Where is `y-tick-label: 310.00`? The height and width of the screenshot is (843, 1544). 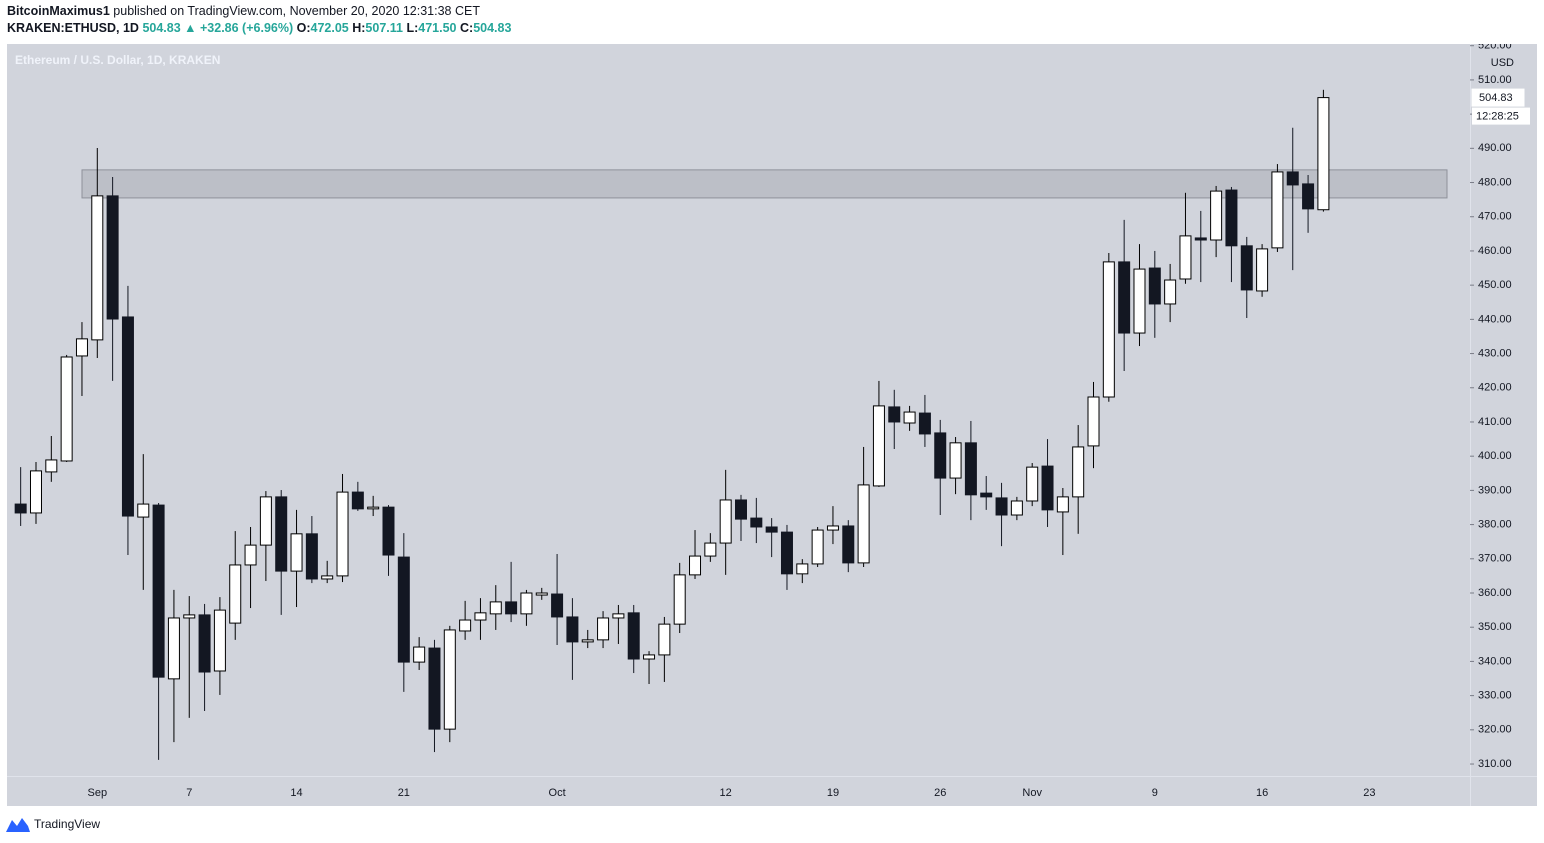
y-tick-label: 310.00 is located at coordinates (1495, 764).